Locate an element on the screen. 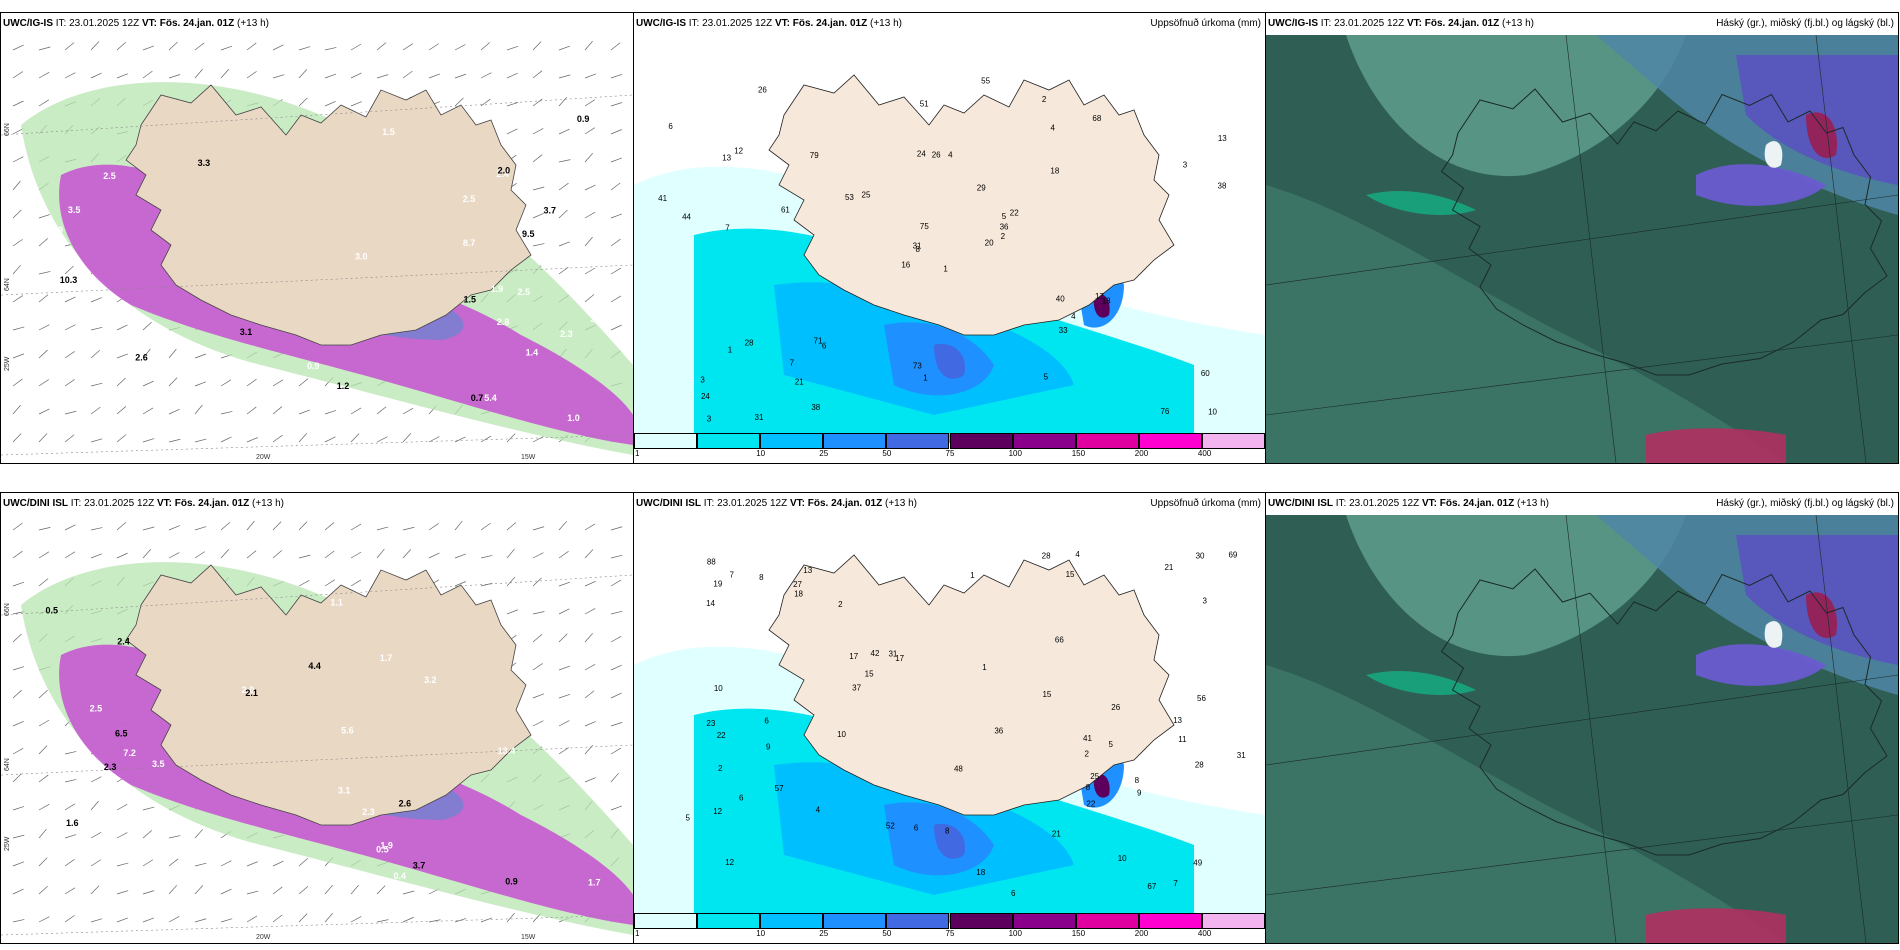  legend-tick-label: 50 is located at coordinates (887, 453).